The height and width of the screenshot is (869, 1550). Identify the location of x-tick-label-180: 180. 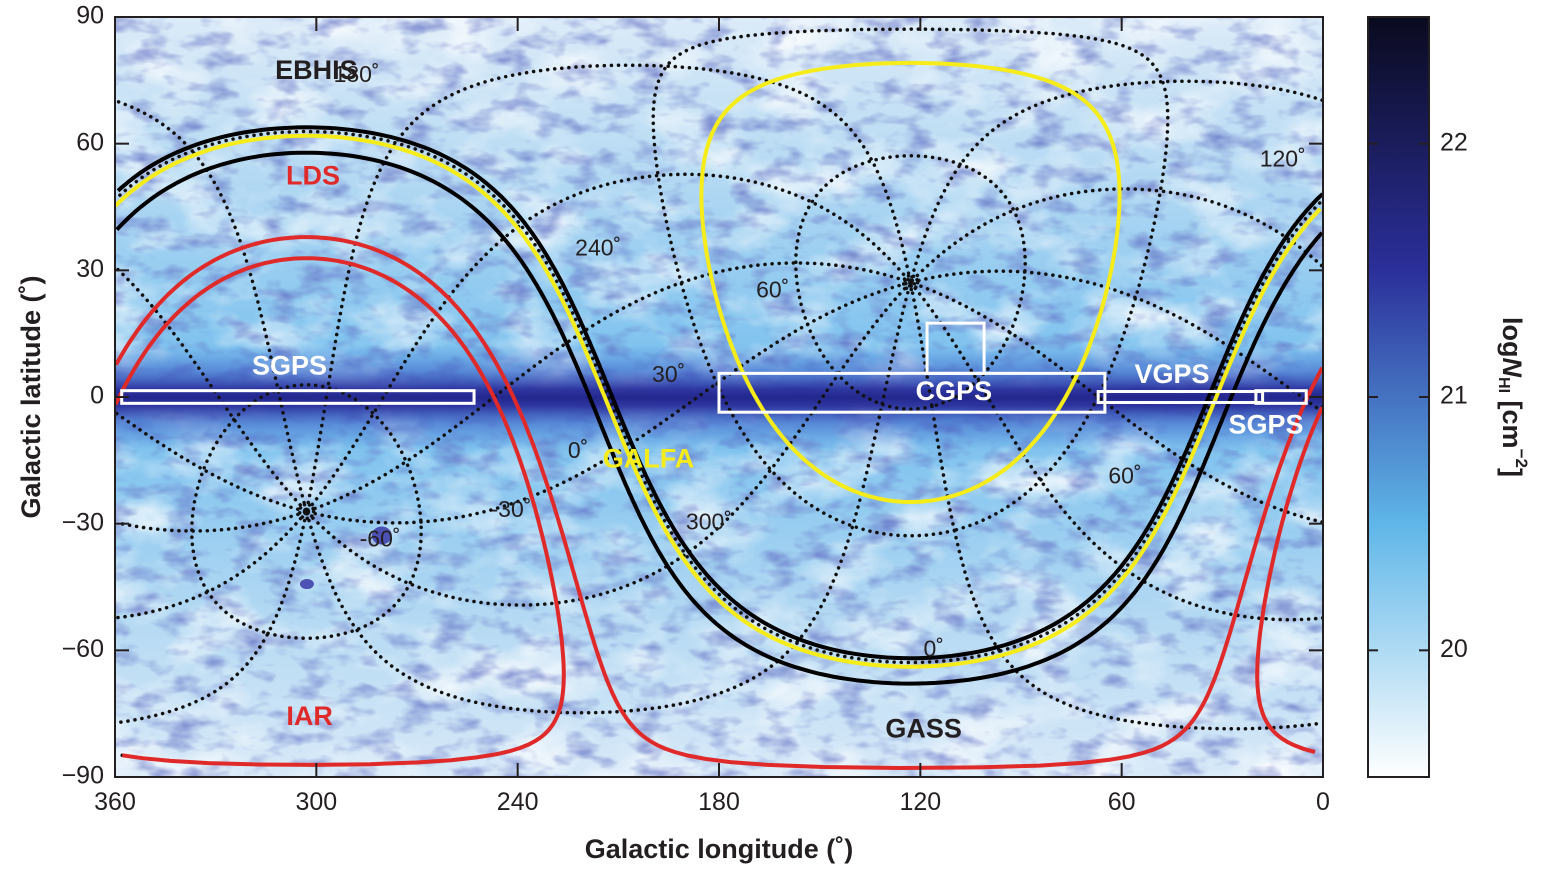
(719, 802).